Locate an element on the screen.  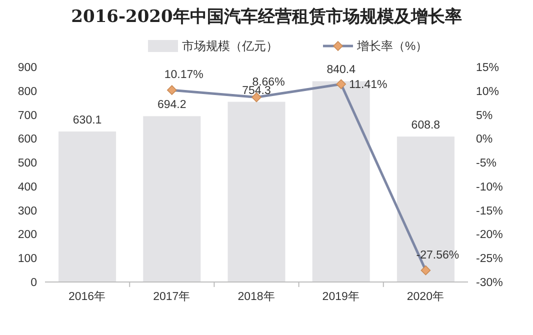
y2-tick-label: 5% is located at coordinates (484, 116).